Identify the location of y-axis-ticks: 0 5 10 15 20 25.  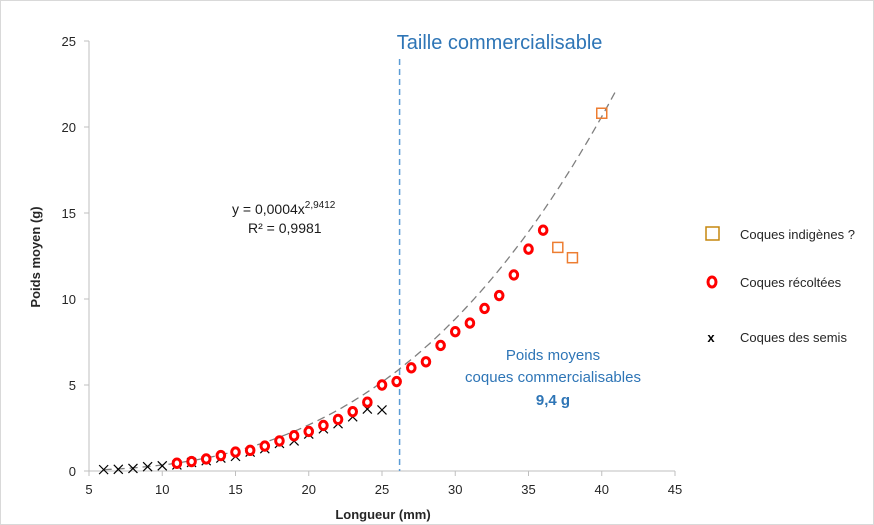
(75, 256).